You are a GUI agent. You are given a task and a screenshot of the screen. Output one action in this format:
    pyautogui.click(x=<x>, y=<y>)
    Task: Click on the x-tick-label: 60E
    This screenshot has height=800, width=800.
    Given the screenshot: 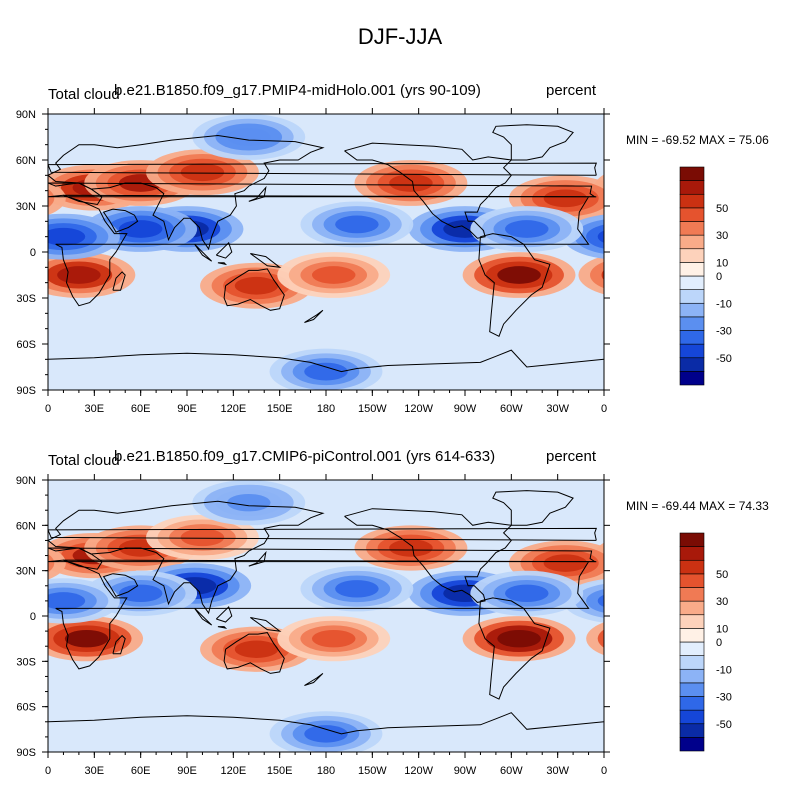 What is the action you would take?
    pyautogui.click(x=141, y=409)
    